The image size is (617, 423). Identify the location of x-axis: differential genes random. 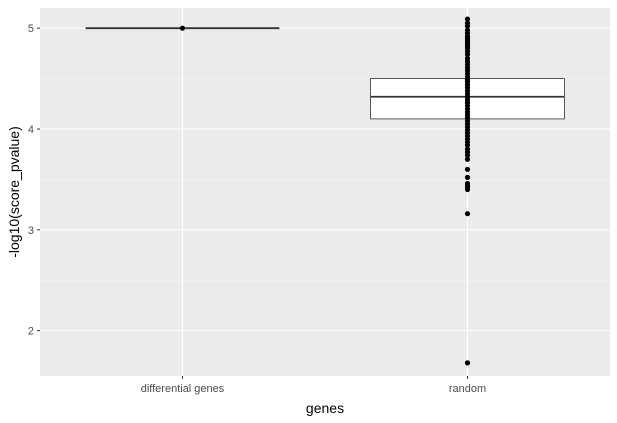
(313, 385).